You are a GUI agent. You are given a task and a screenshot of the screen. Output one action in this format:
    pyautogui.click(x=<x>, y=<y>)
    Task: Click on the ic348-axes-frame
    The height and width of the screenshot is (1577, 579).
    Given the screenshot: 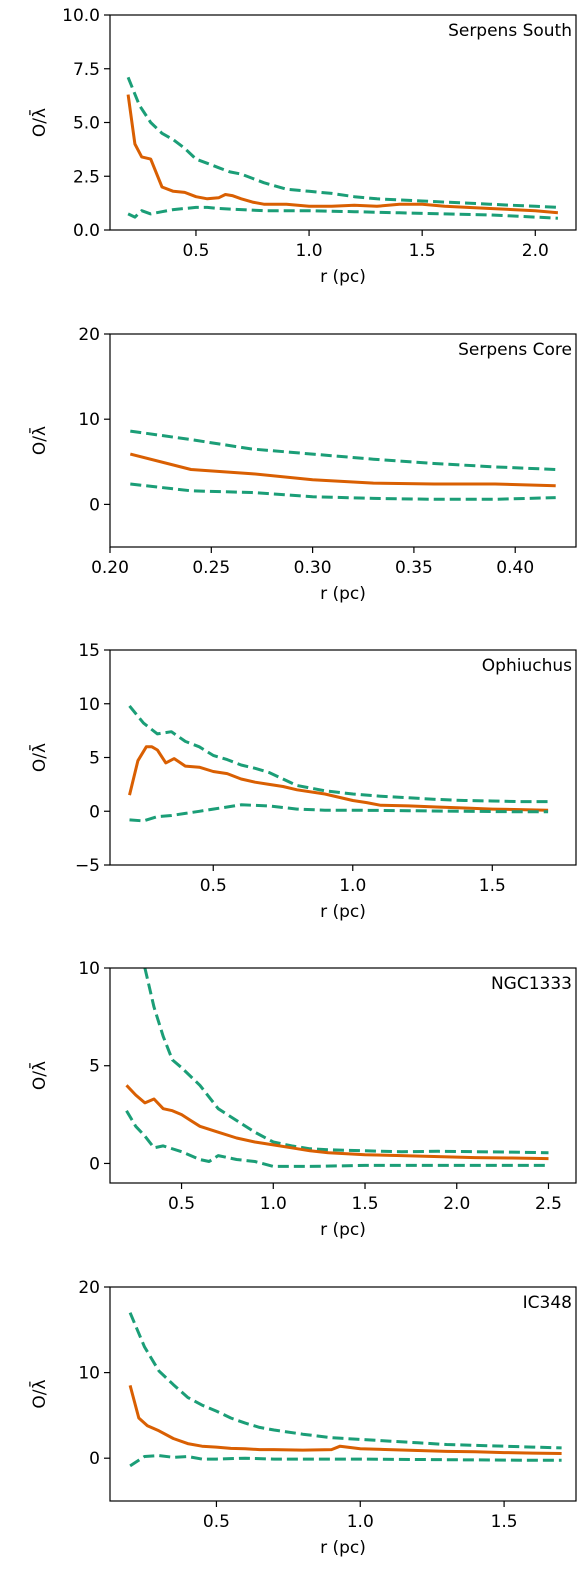 What is the action you would take?
    pyautogui.click(x=343, y=1394)
    